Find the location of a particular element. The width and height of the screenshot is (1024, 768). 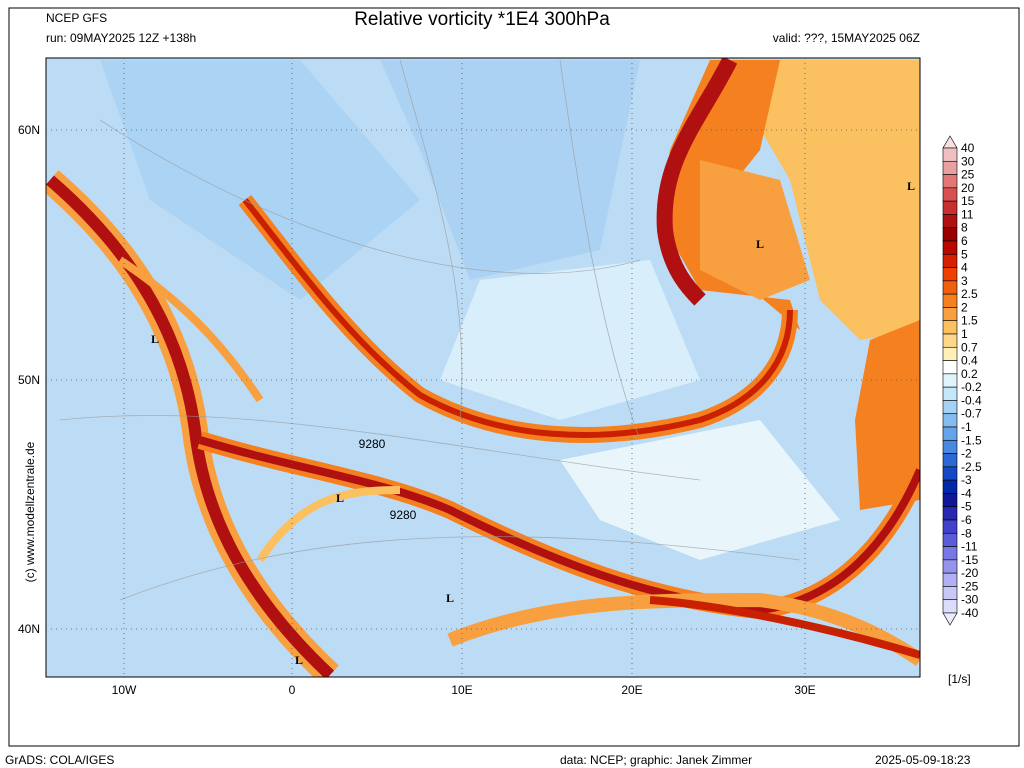

colorbar-label: 8 is located at coordinates (964, 228).